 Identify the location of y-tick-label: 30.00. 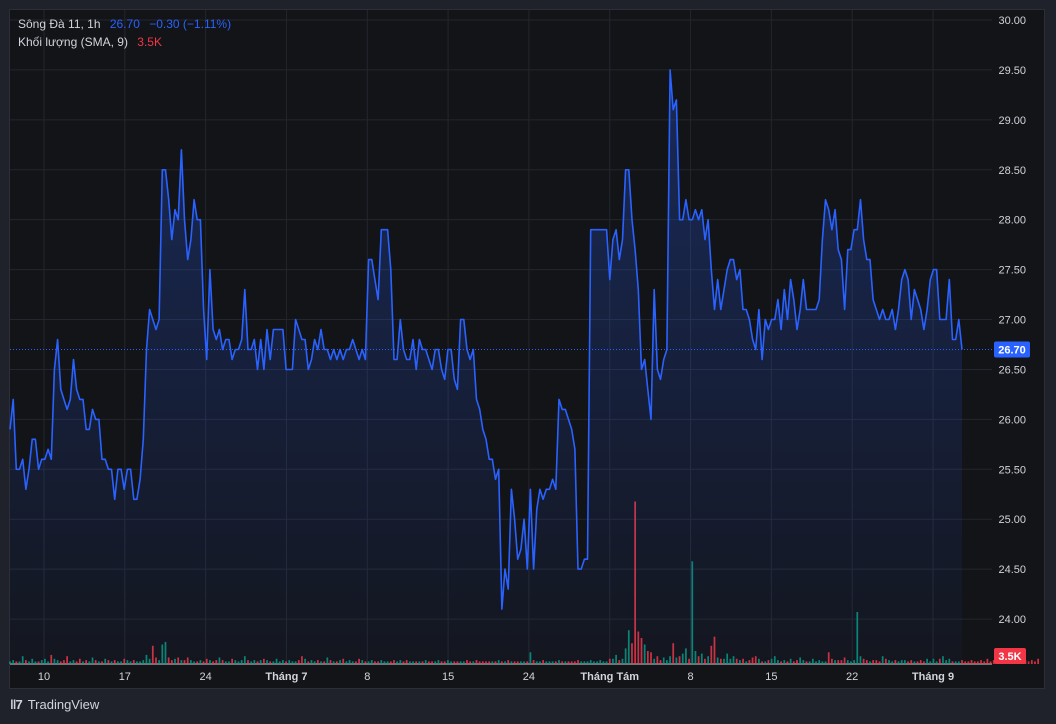
(1012, 21).